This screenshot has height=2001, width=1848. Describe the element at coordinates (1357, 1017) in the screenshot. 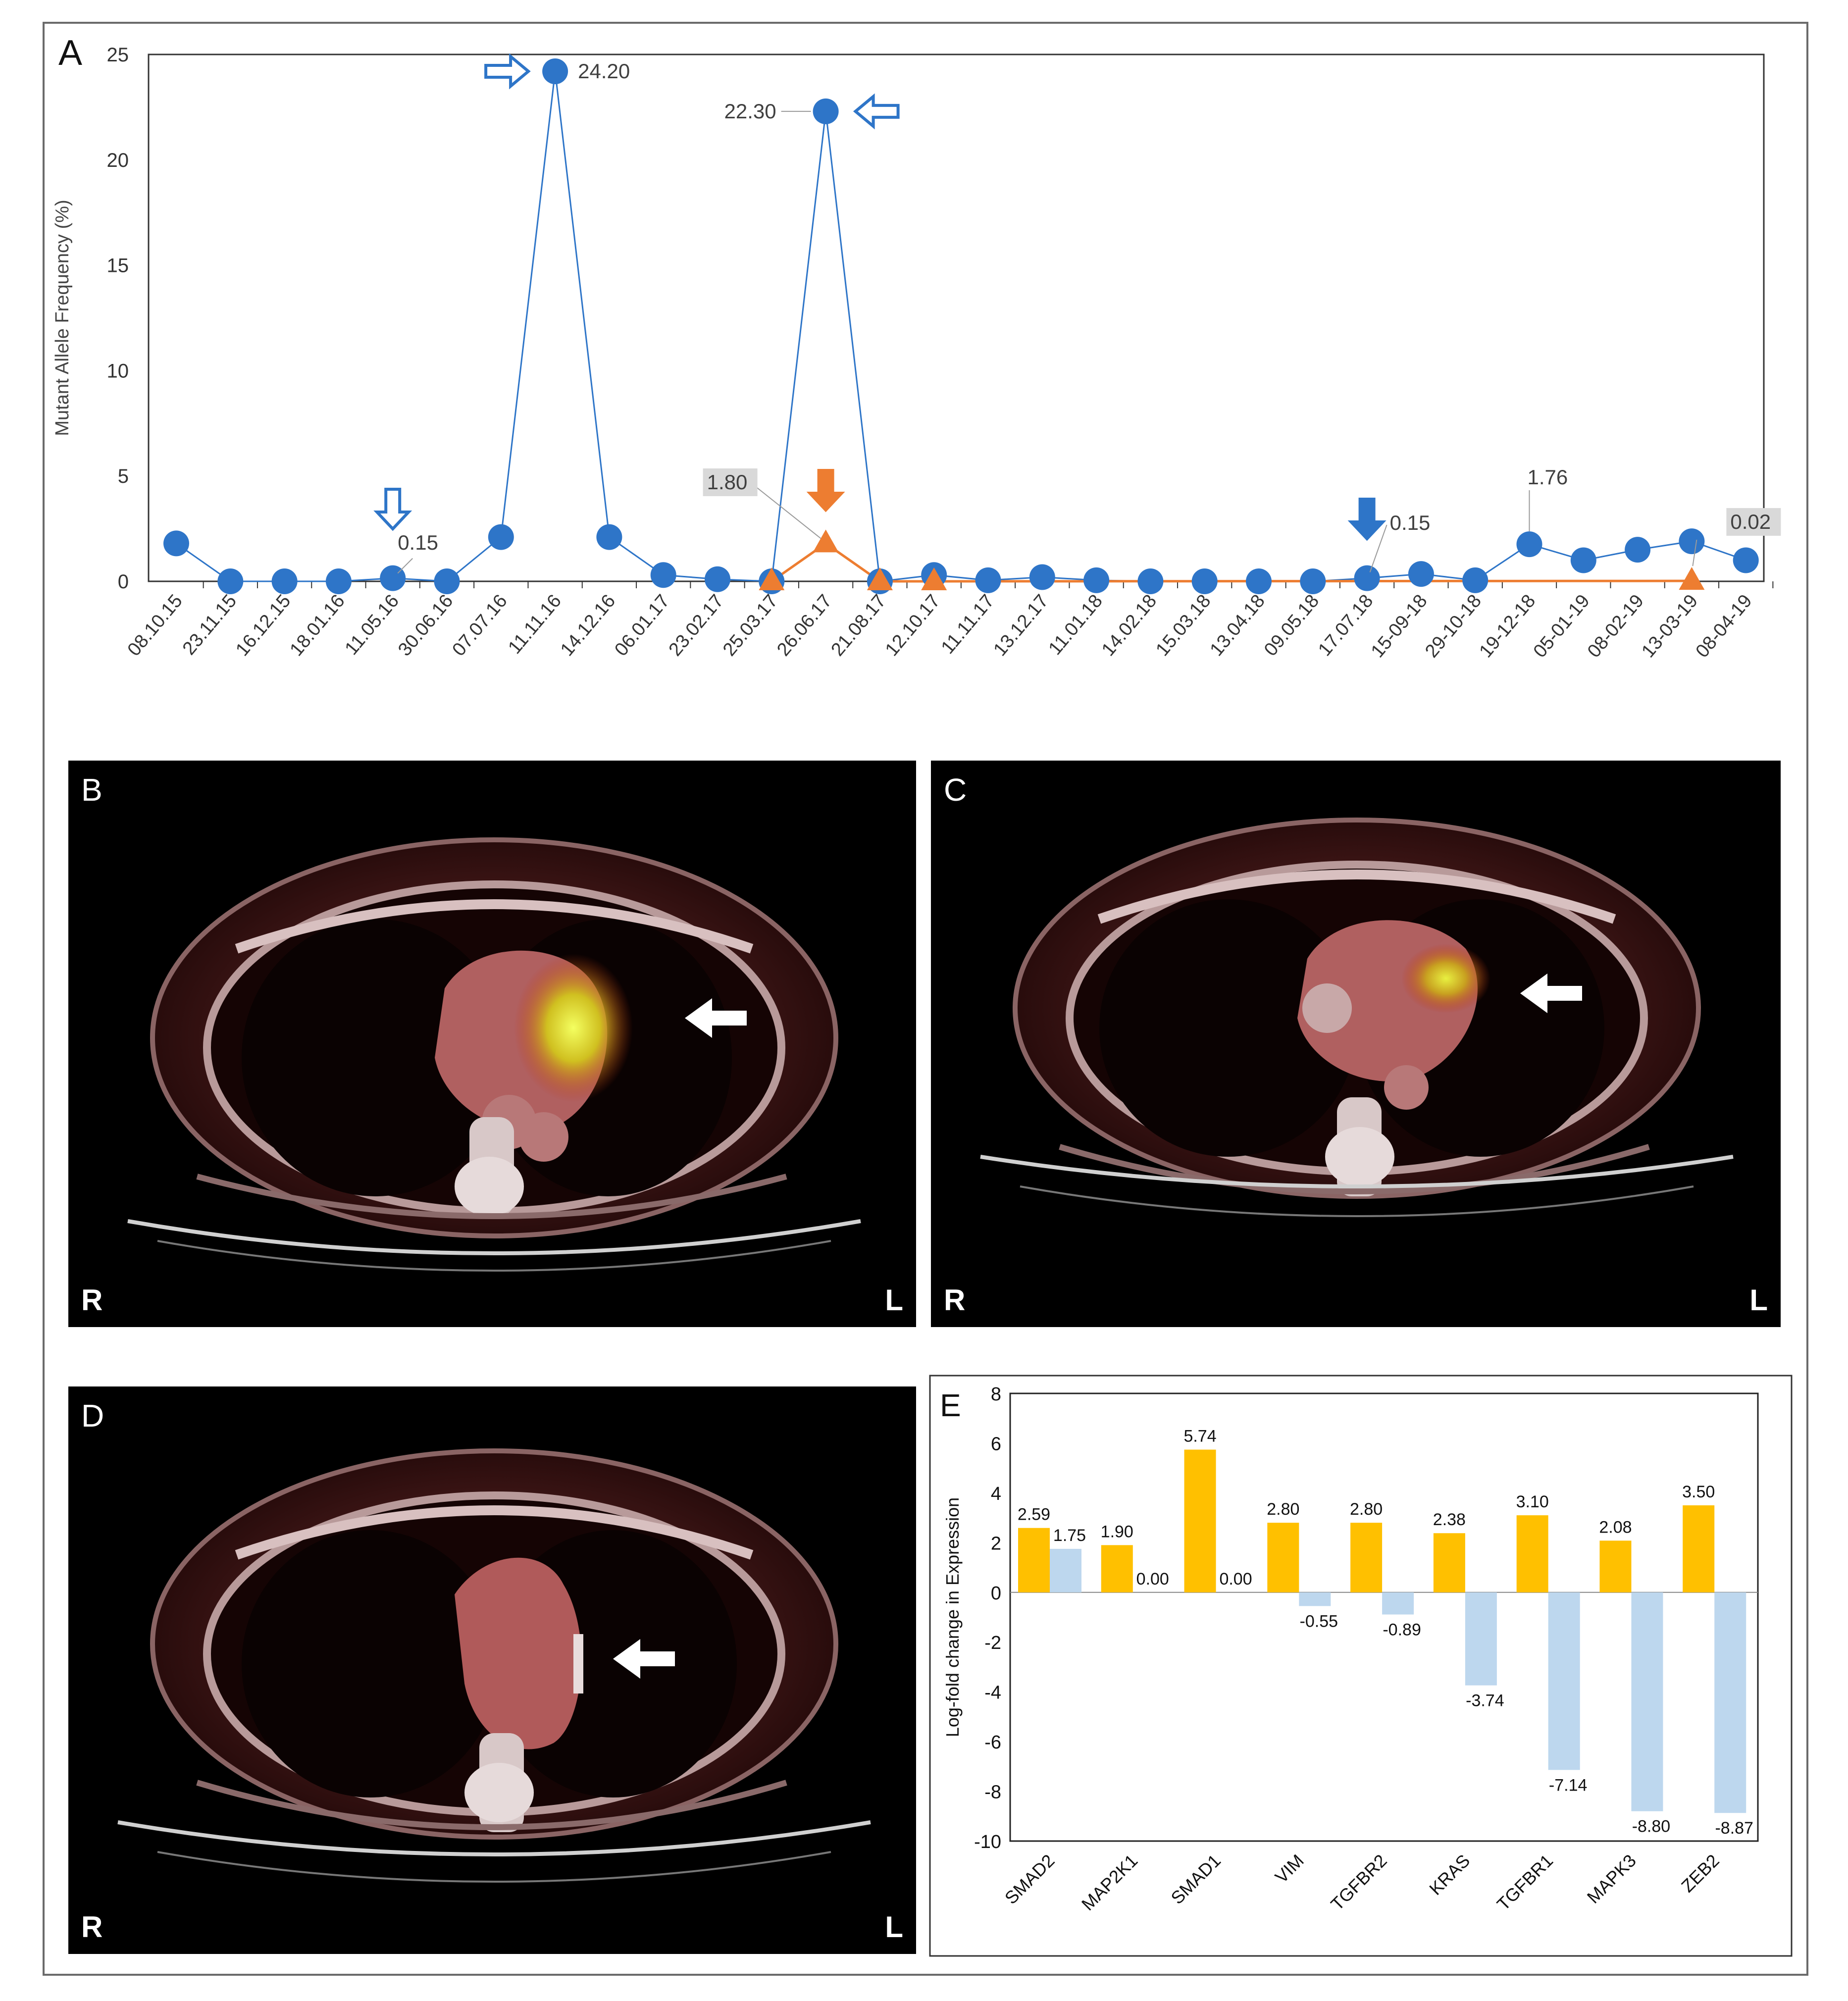

I see `ct-image-c` at that location.